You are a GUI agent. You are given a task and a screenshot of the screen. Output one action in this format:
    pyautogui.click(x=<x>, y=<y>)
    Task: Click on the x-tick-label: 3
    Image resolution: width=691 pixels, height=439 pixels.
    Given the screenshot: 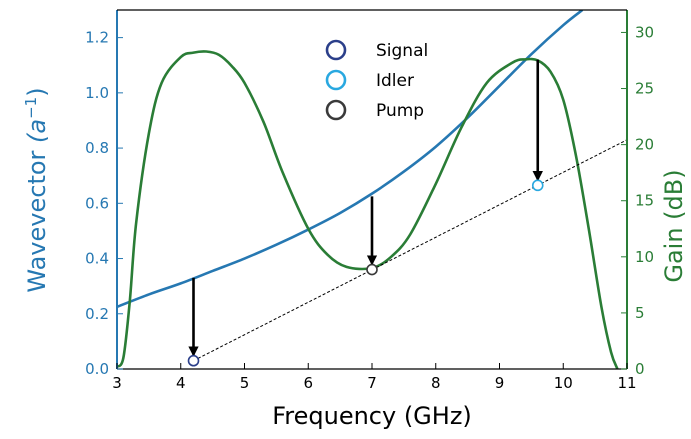 What is the action you would take?
    pyautogui.click(x=117, y=383)
    